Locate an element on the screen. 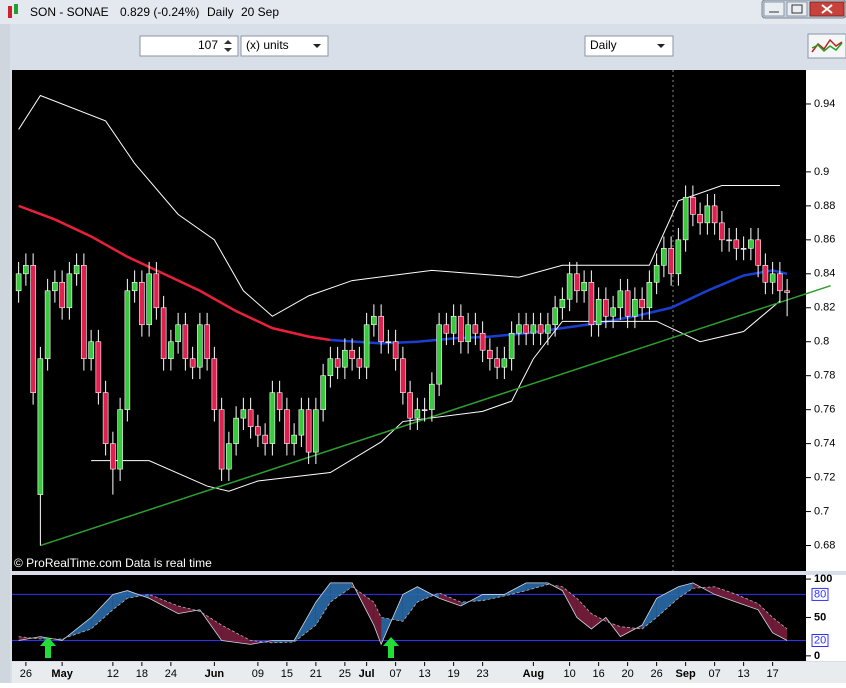 The width and height of the screenshot is (846, 688). x-tick-label: Sep is located at coordinates (686, 674).